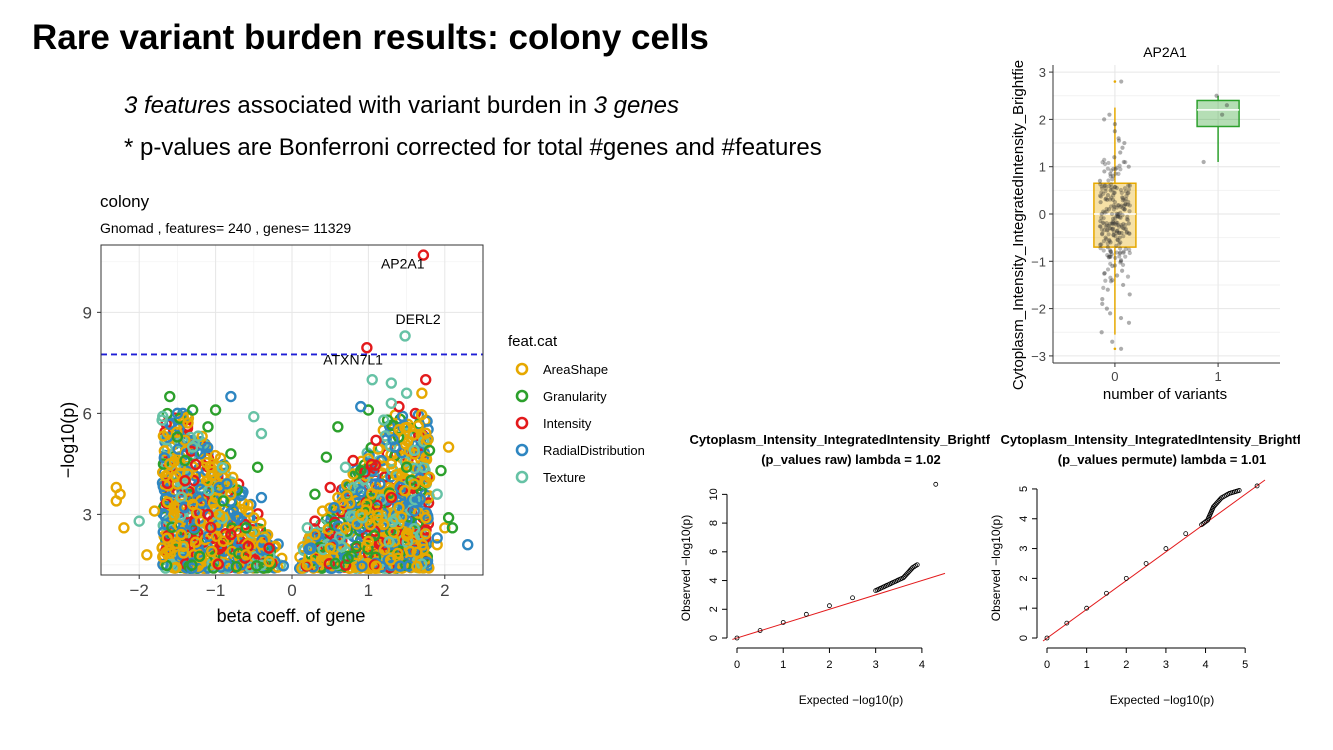 The image size is (1333, 750). I want to click on volcano-x-tick-label: 2, so click(444, 590).